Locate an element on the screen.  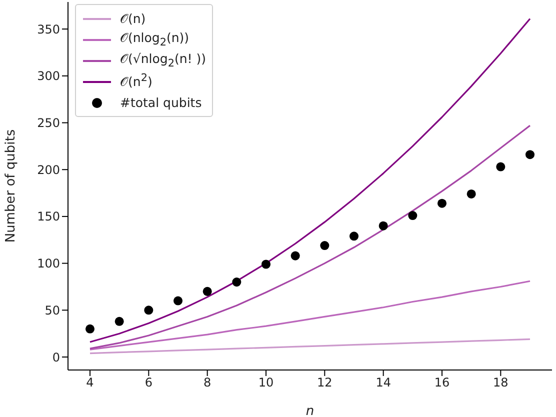
y-tick-label: 150 is located at coordinates (48, 217).